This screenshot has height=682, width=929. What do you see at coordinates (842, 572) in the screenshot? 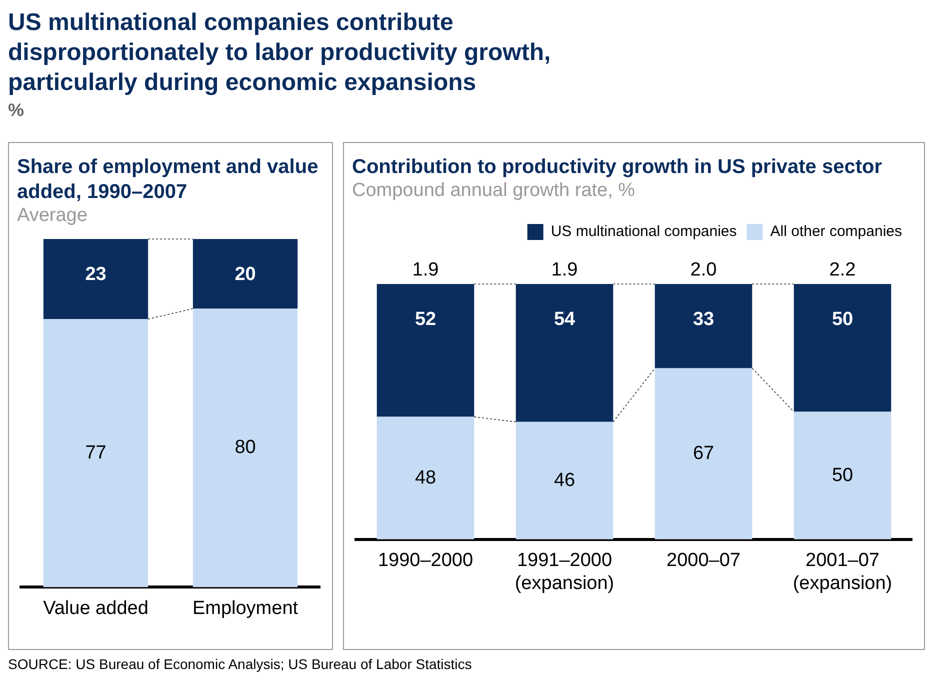
I see `x-tick-label: 2001–07 (expansion)` at bounding box center [842, 572].